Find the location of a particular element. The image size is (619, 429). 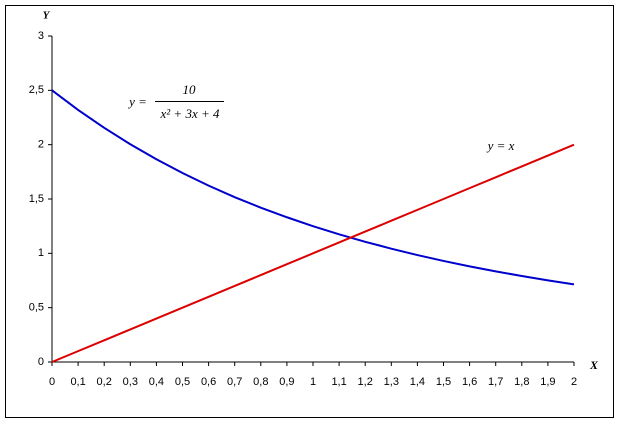

annotation: 10 is located at coordinates (190, 89).